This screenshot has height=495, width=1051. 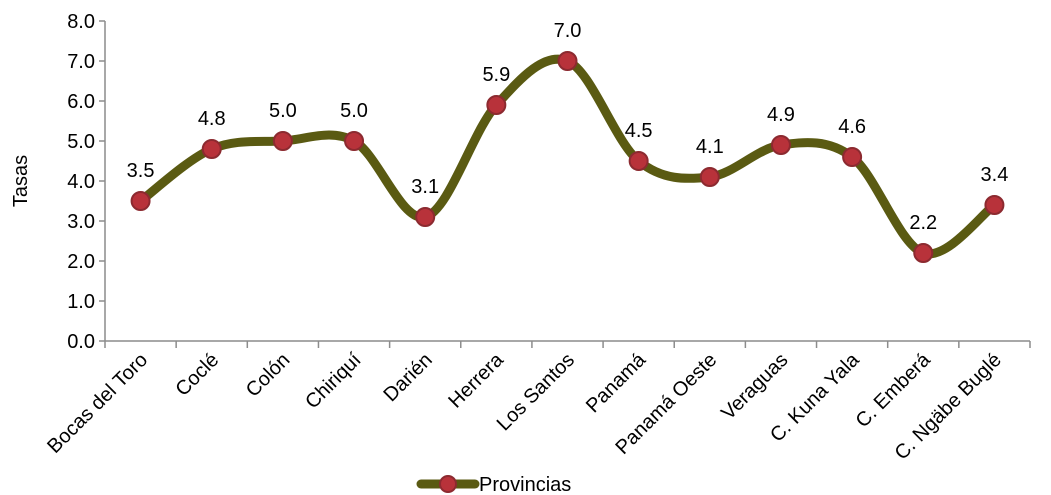 I want to click on data-label: 5.9, so click(x=496, y=75).